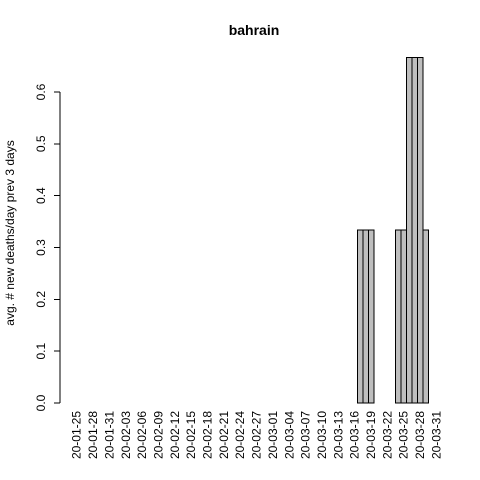 The height and width of the screenshot is (480, 480). What do you see at coordinates (404, 435) in the screenshot?
I see `x-tick-label-20: 20-03-25` at bounding box center [404, 435].